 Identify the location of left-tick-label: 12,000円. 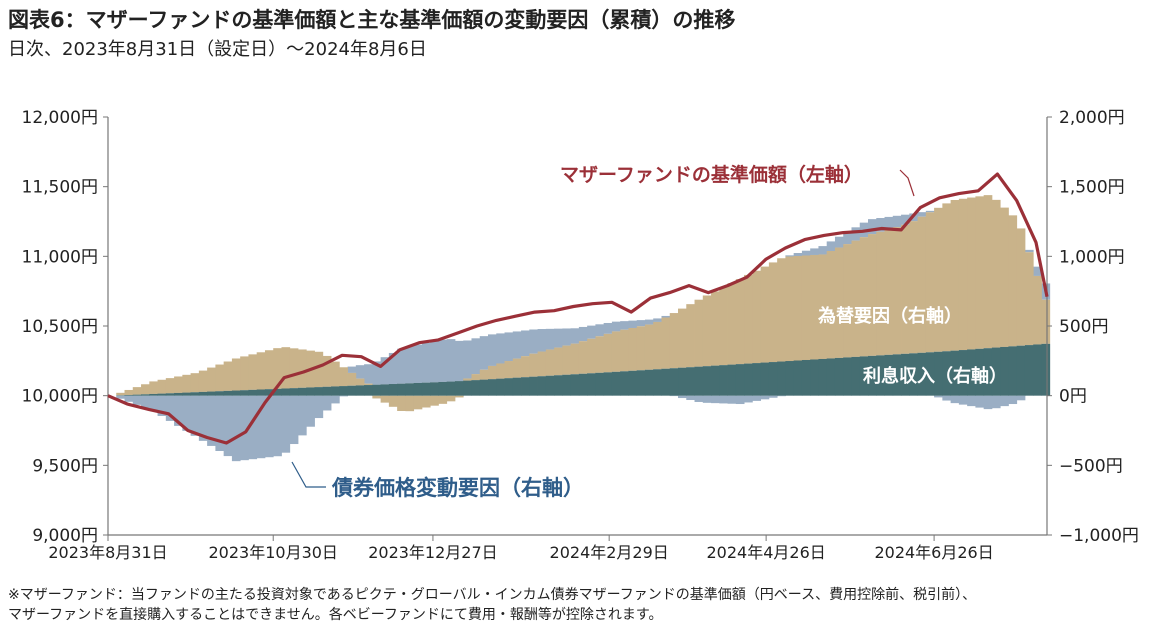
(60, 118).